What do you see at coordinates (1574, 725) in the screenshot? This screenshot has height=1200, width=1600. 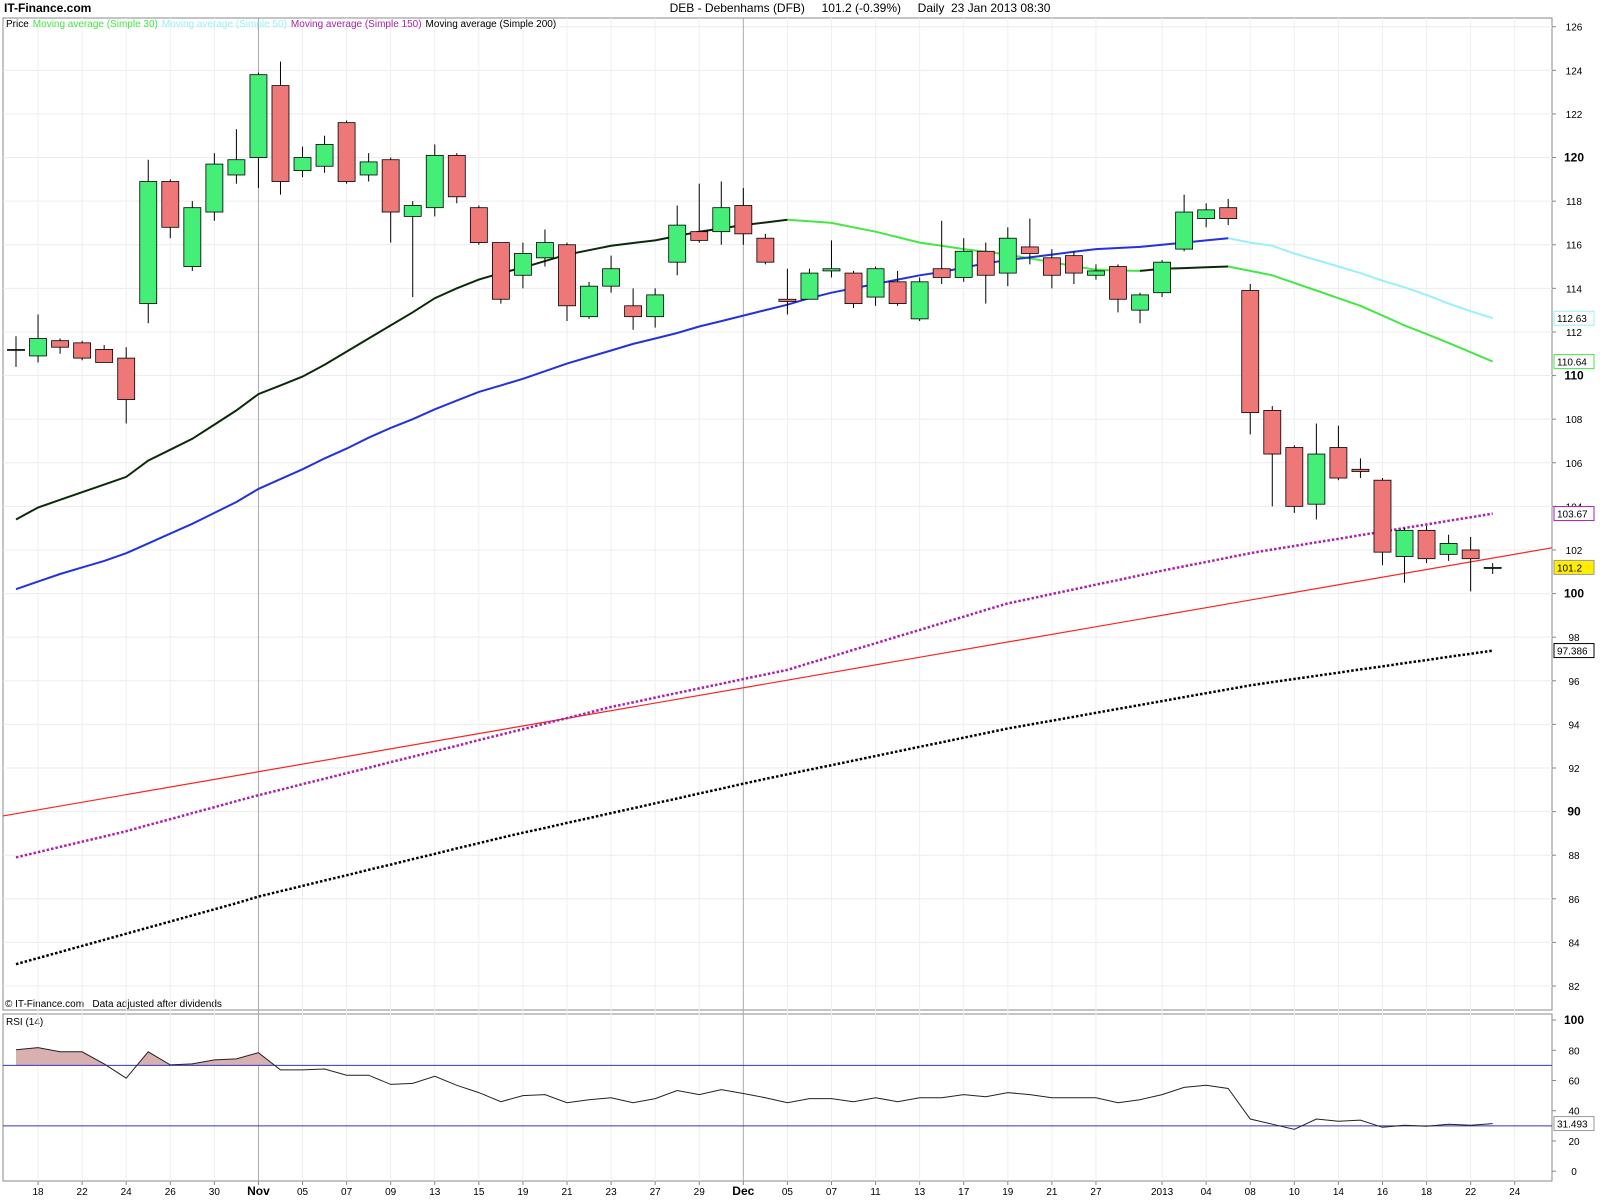 I see `y-tick-label: 94` at bounding box center [1574, 725].